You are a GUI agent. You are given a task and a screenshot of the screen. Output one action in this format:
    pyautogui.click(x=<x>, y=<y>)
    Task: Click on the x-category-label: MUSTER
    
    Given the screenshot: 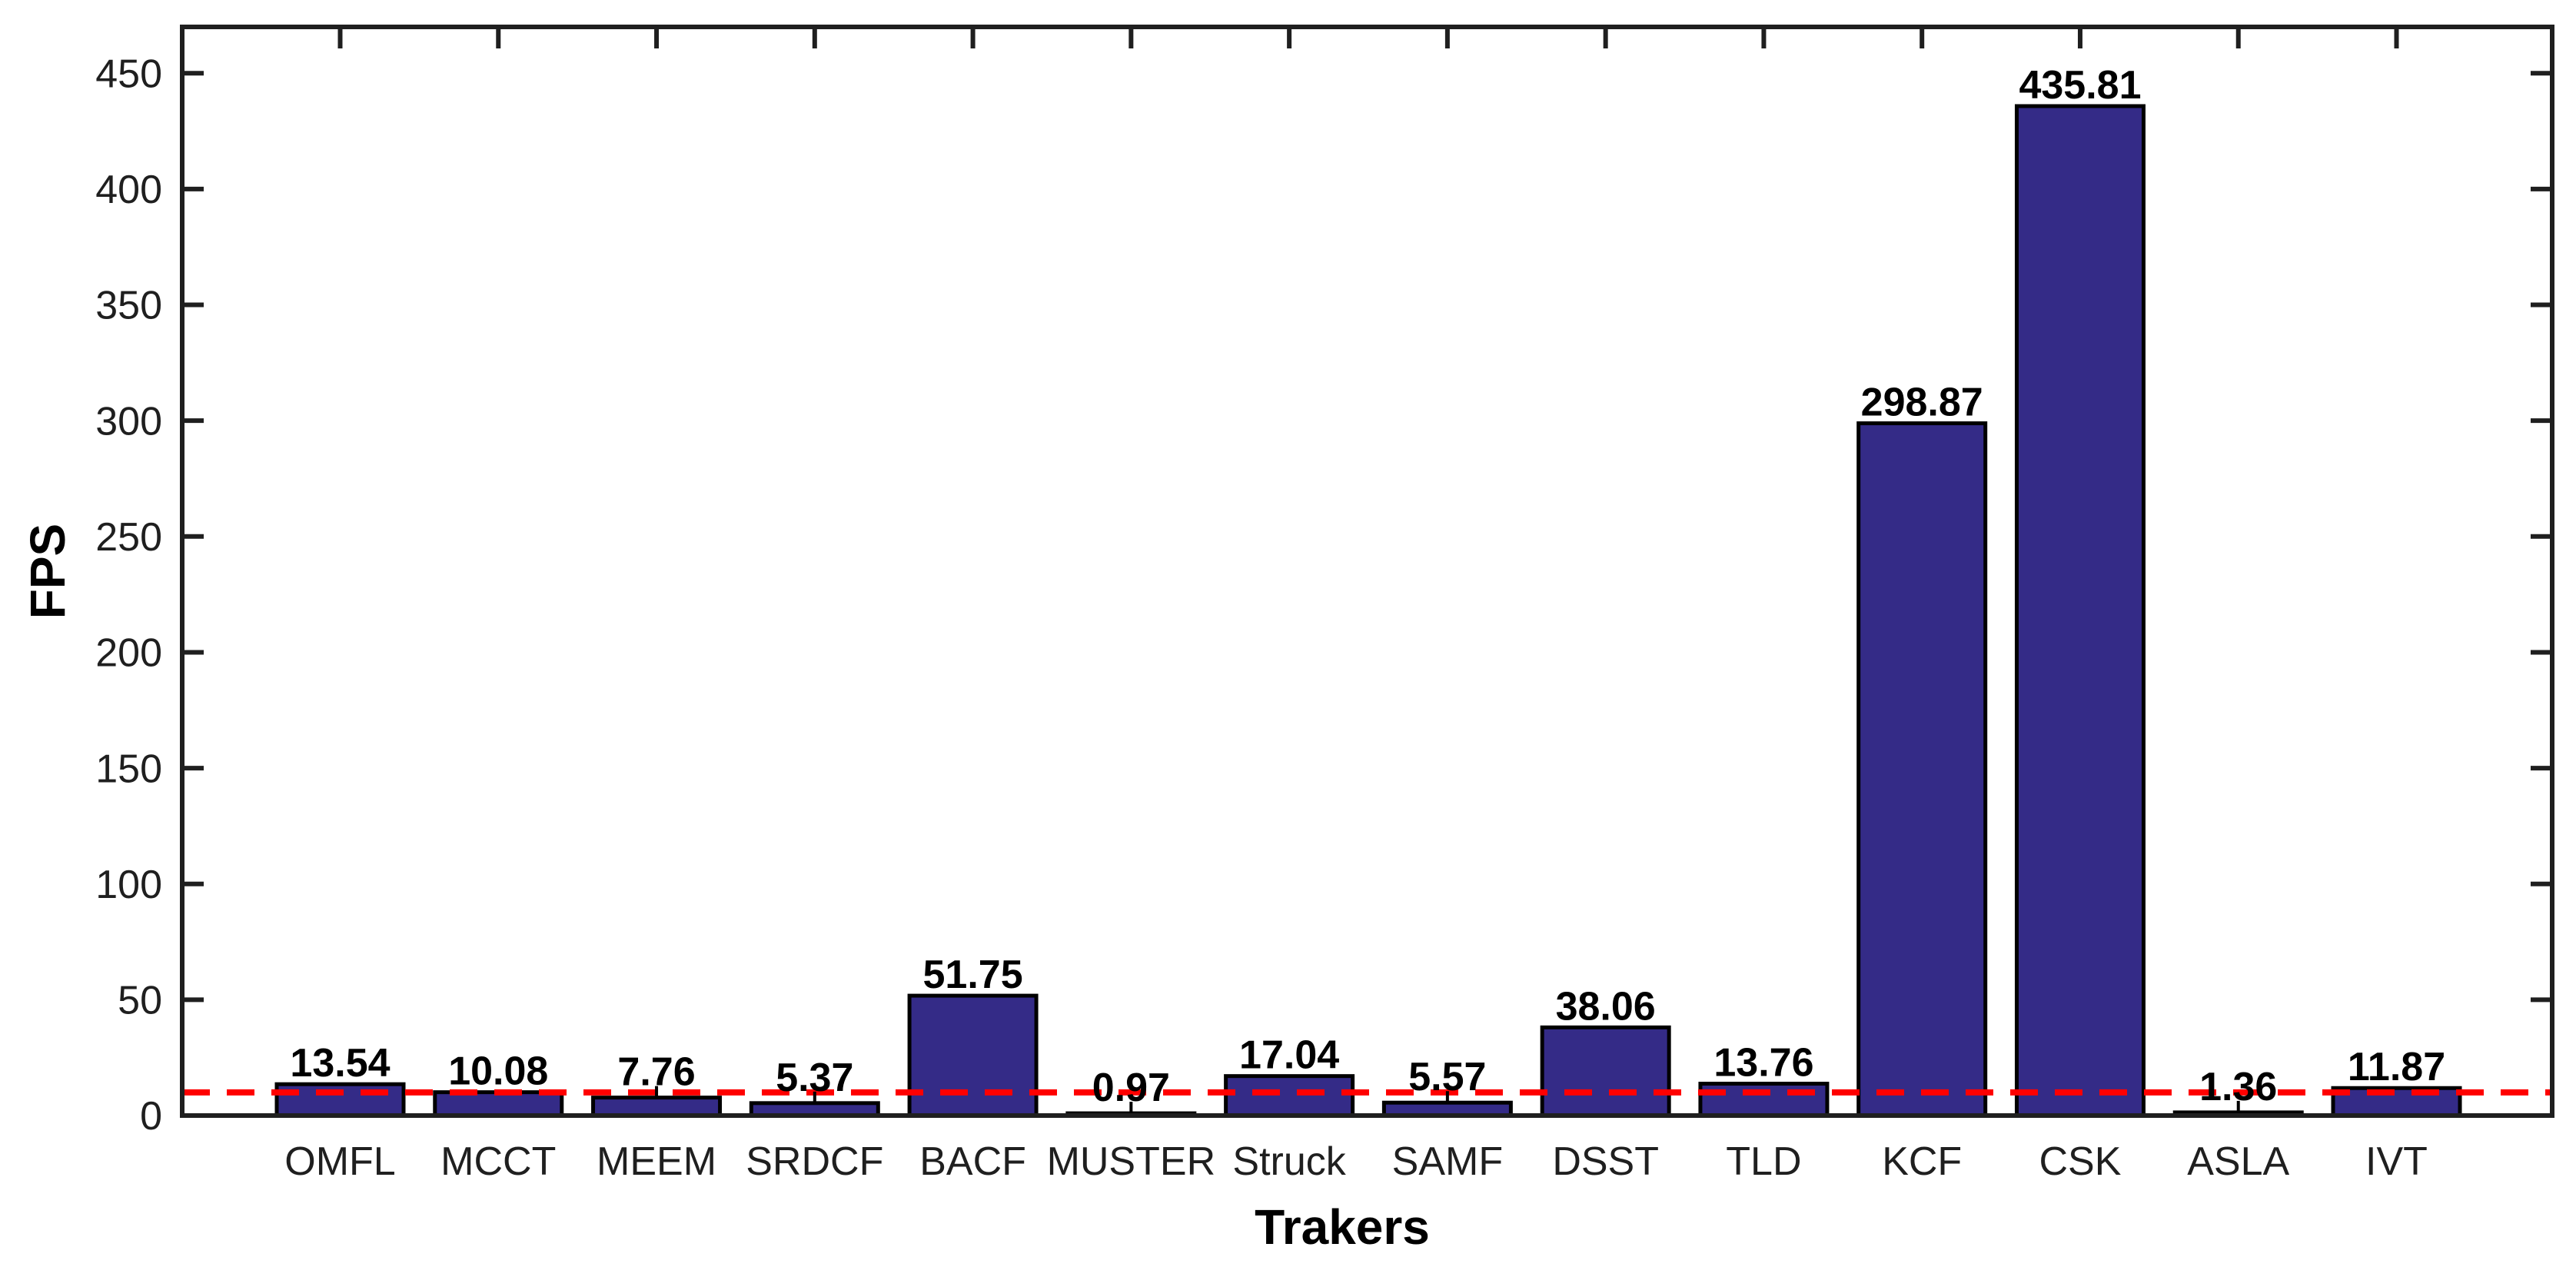 What is the action you would take?
    pyautogui.click(x=1131, y=1161)
    